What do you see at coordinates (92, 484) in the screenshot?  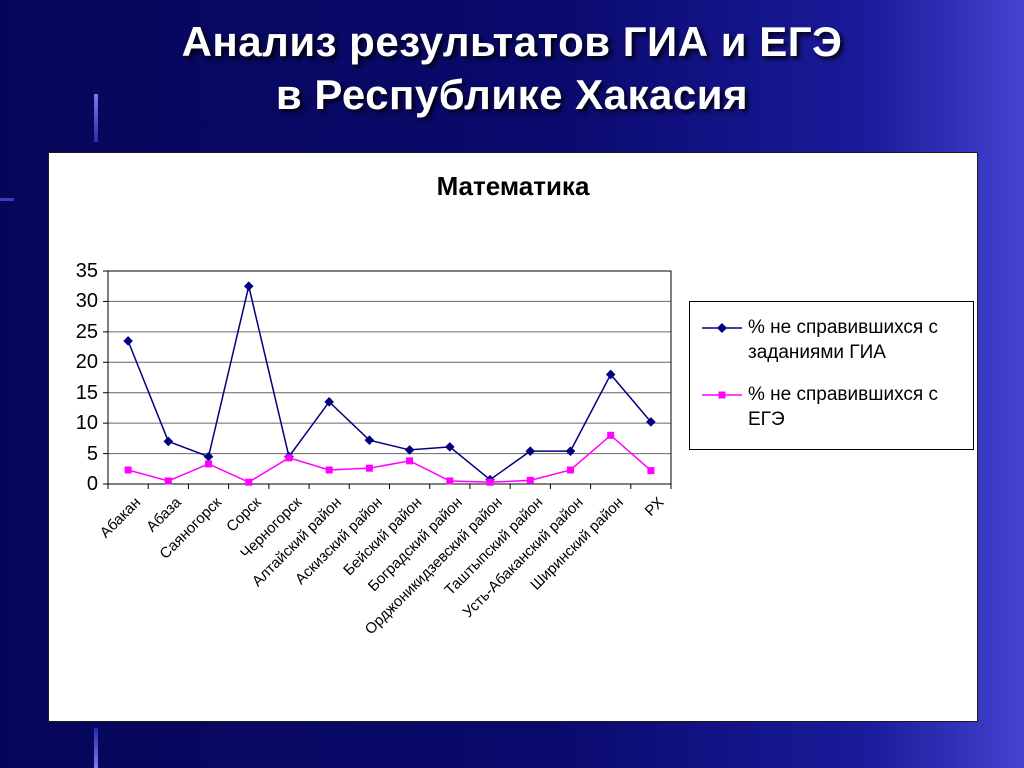 I see `y-tick-label: 0` at bounding box center [92, 484].